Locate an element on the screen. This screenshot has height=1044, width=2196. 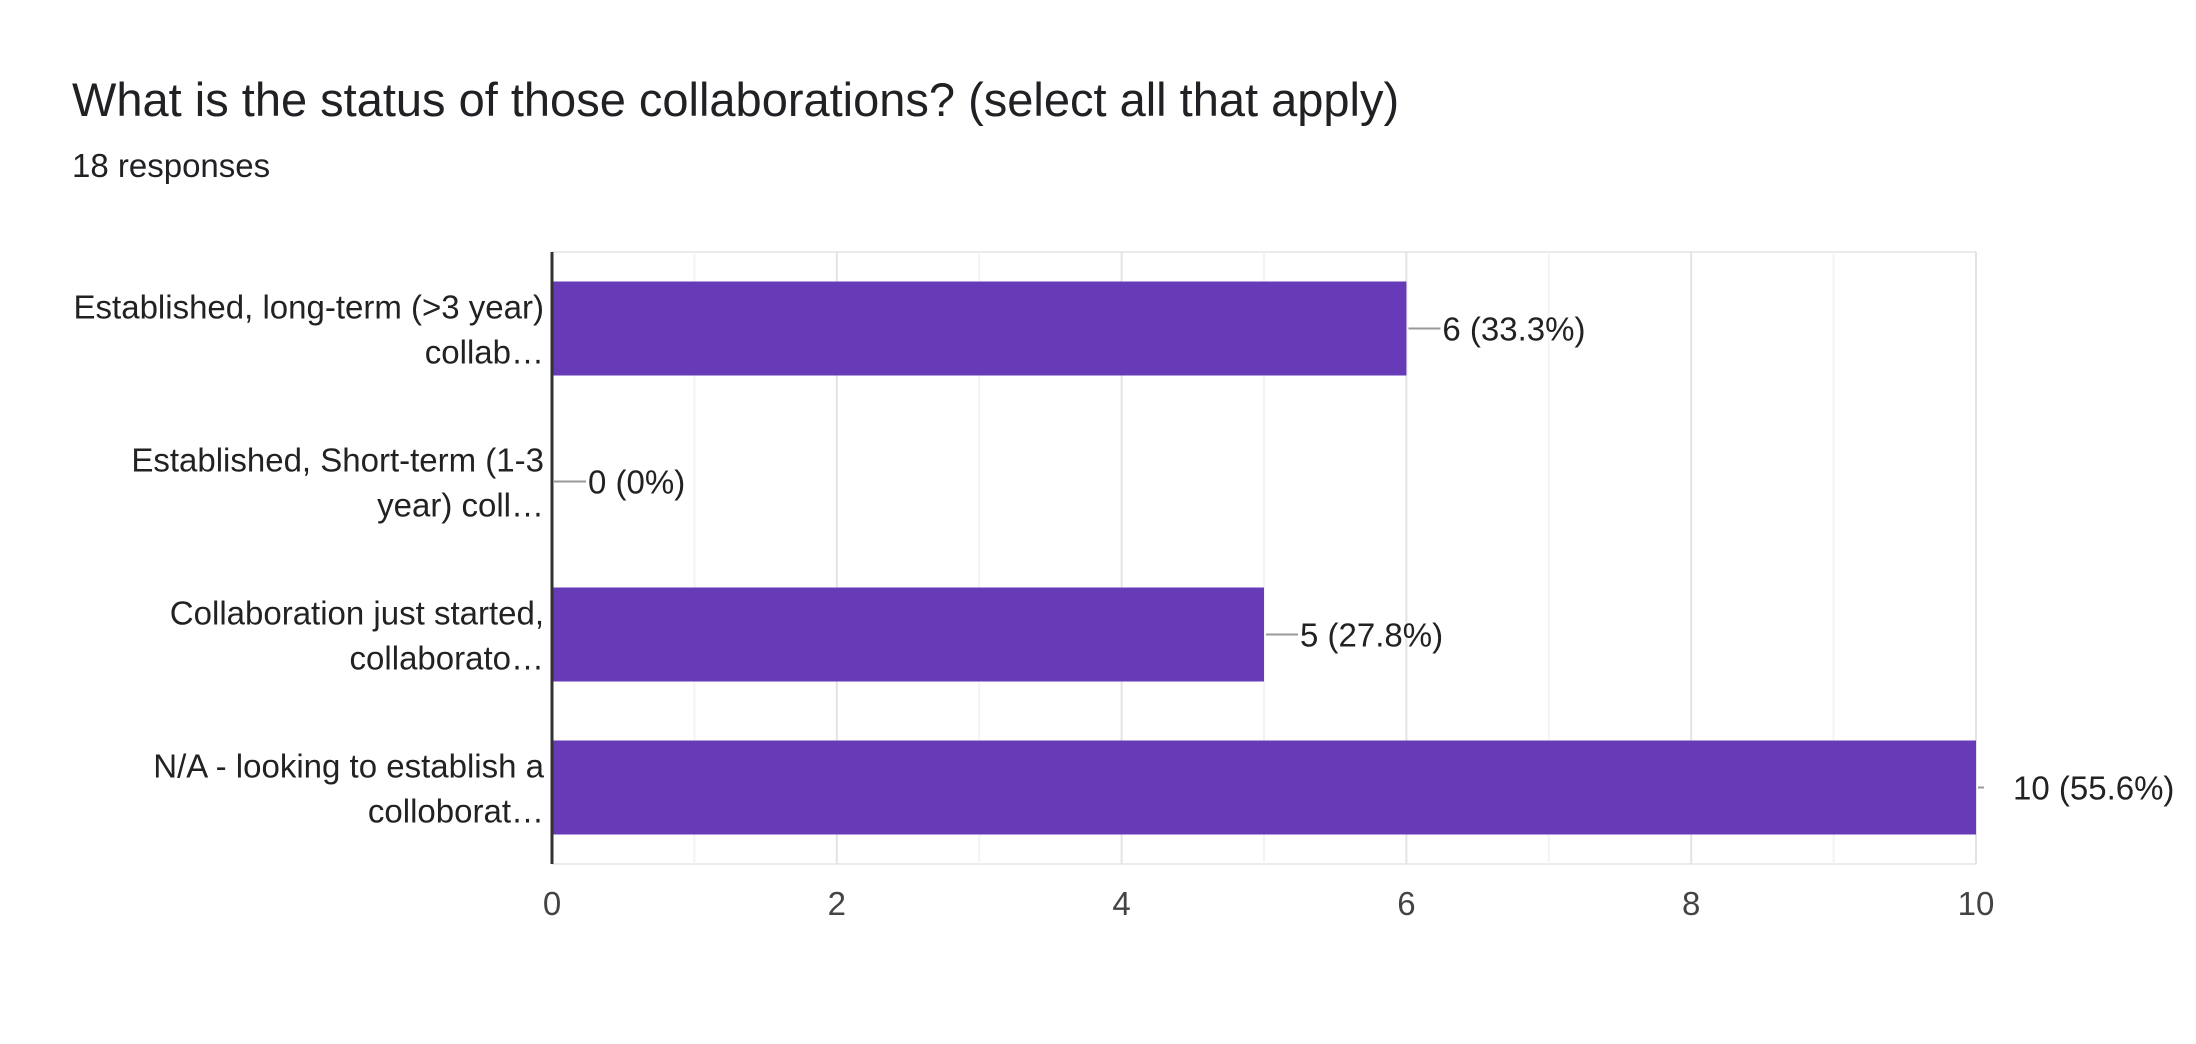
x-tick-label: 2 is located at coordinates (837, 903).